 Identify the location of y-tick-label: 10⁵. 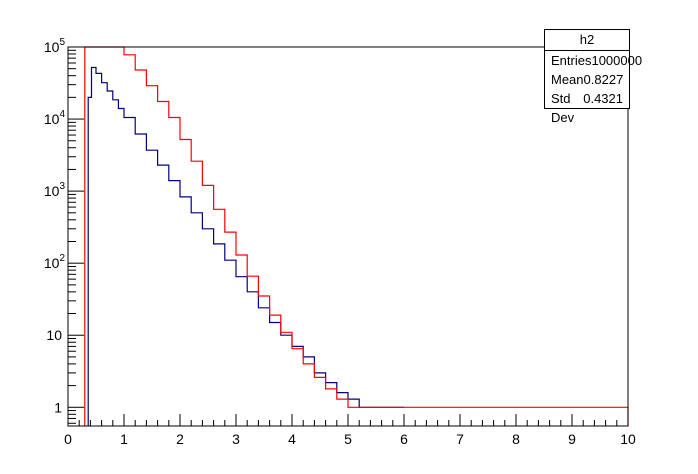
(55, 46).